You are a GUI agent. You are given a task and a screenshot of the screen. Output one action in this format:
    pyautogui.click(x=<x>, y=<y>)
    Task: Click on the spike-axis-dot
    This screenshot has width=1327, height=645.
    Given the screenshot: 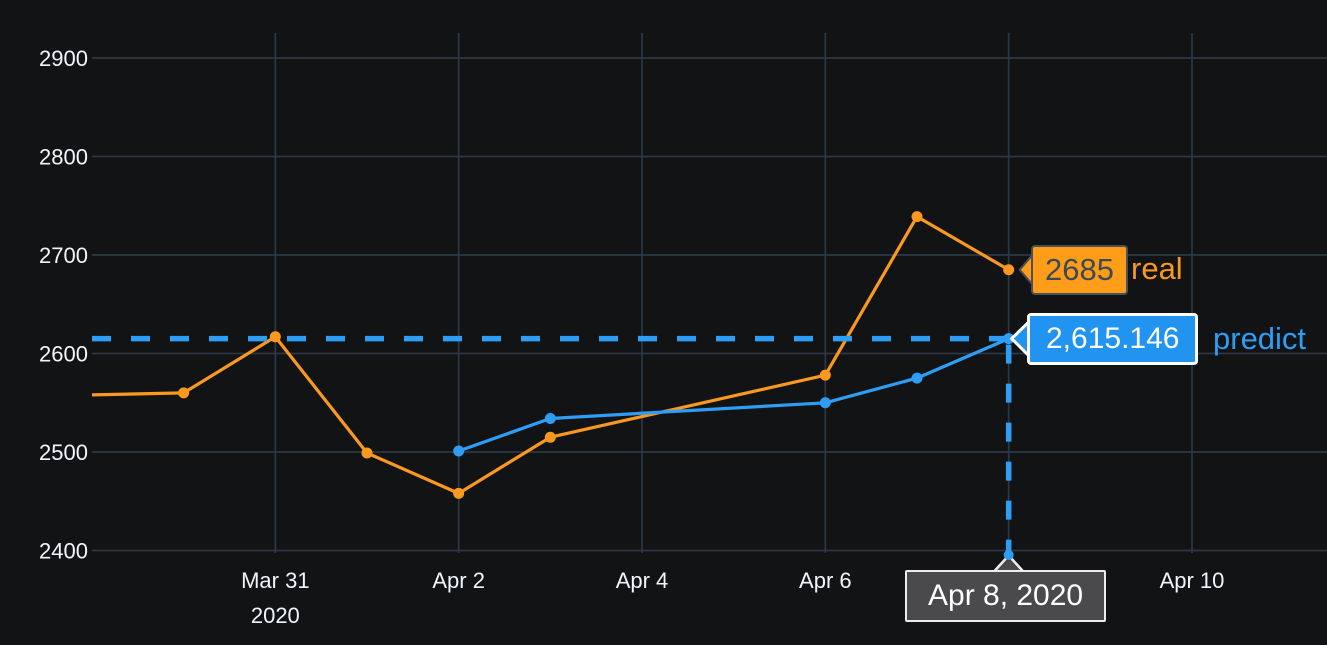 What is the action you would take?
    pyautogui.click(x=1008, y=555)
    